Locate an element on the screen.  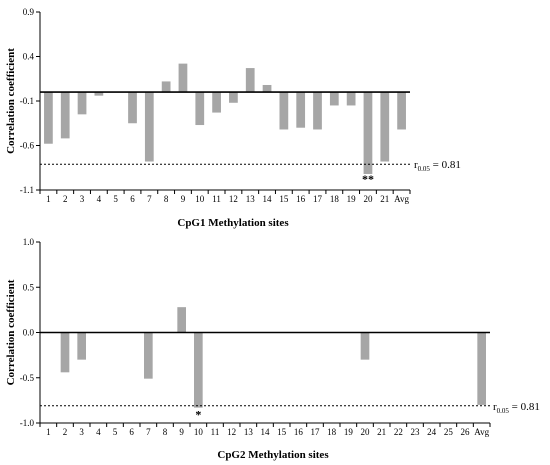
x-tick-label-1: 9 is located at coordinates (183, 199).